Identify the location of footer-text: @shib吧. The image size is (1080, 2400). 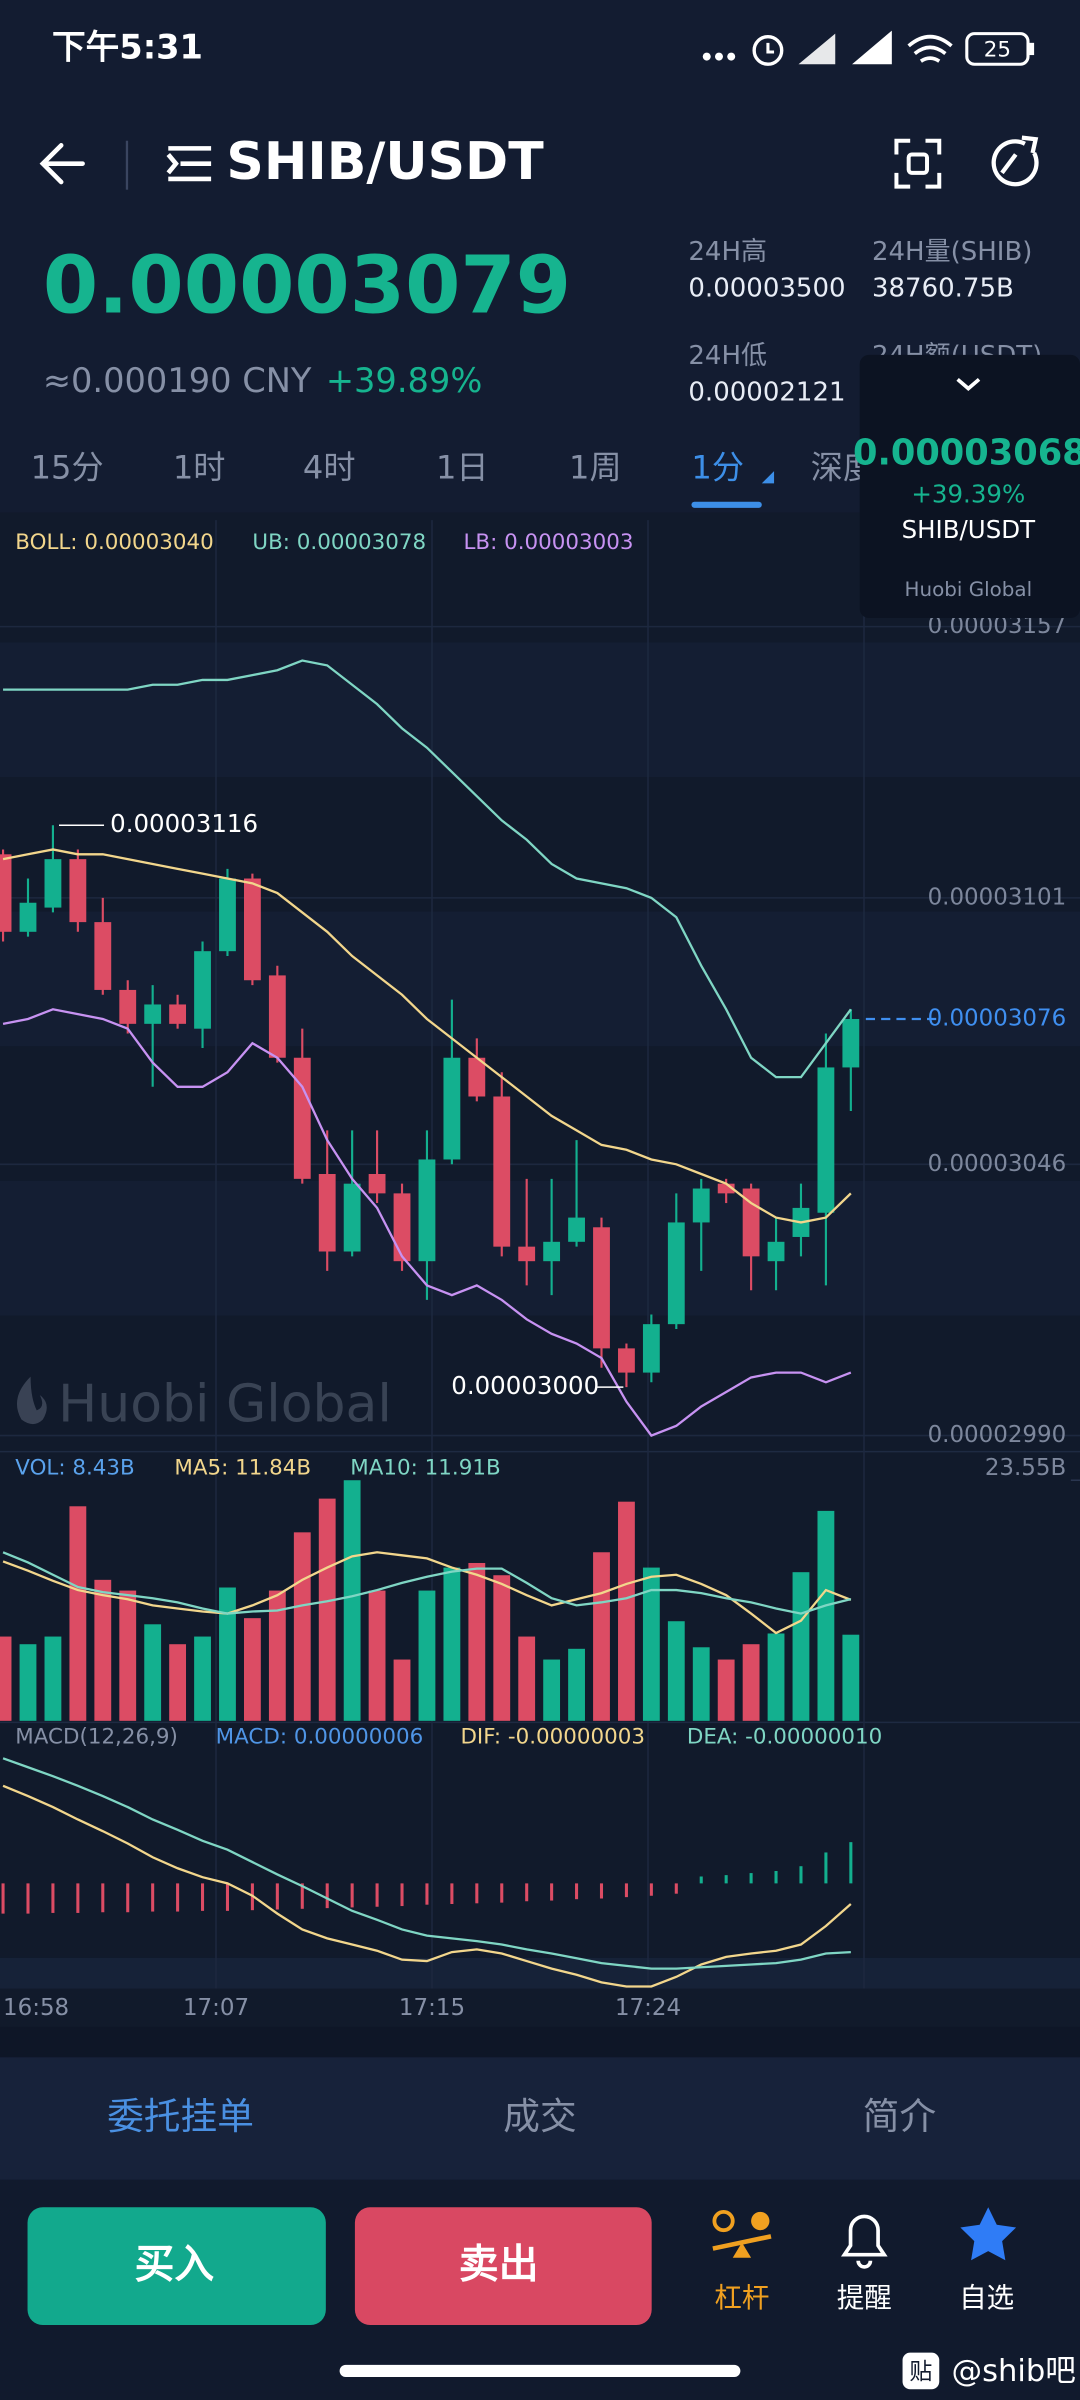
(1014, 2371).